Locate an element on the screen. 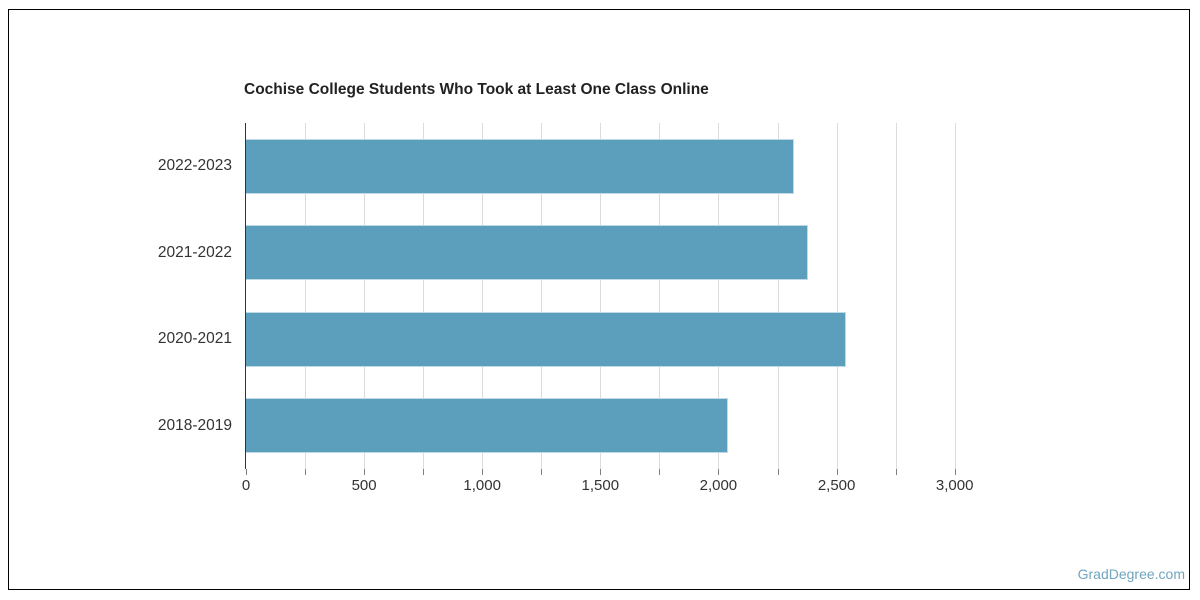  x-tick-label: 2,000 is located at coordinates (718, 485).